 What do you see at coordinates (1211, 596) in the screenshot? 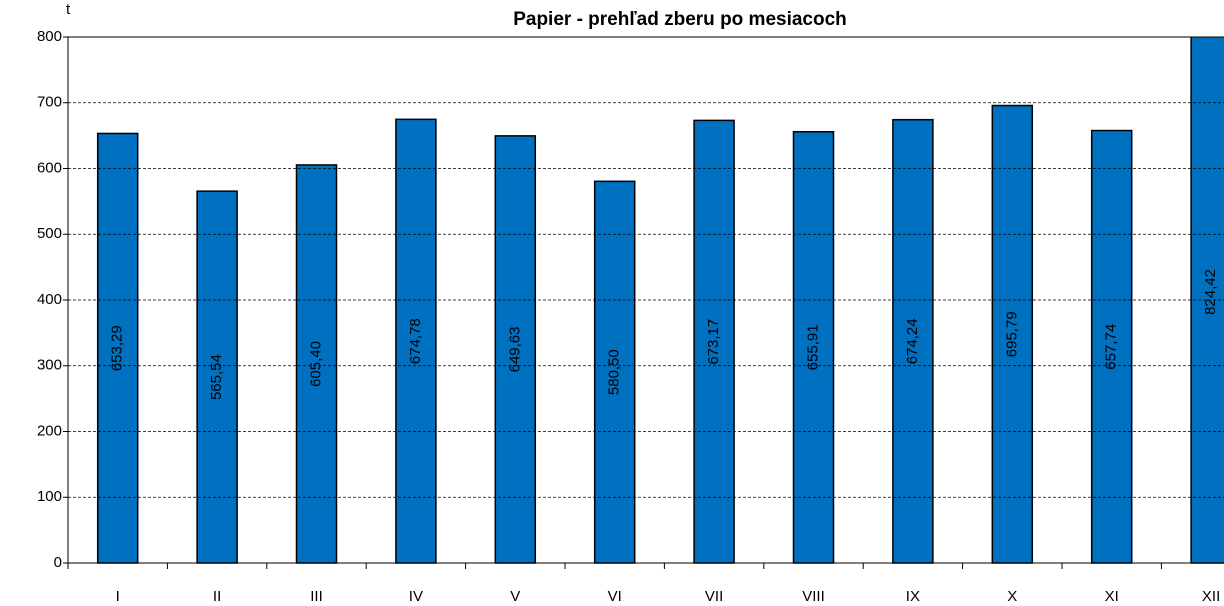
I see `x-tick-label: XII` at bounding box center [1211, 596].